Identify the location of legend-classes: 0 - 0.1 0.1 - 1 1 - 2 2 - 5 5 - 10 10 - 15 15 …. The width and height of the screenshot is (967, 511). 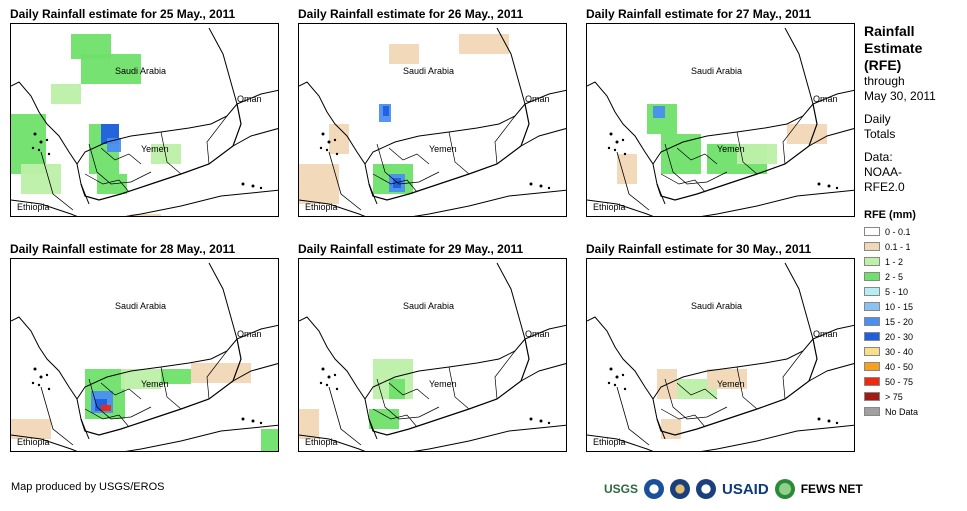
(914, 321).